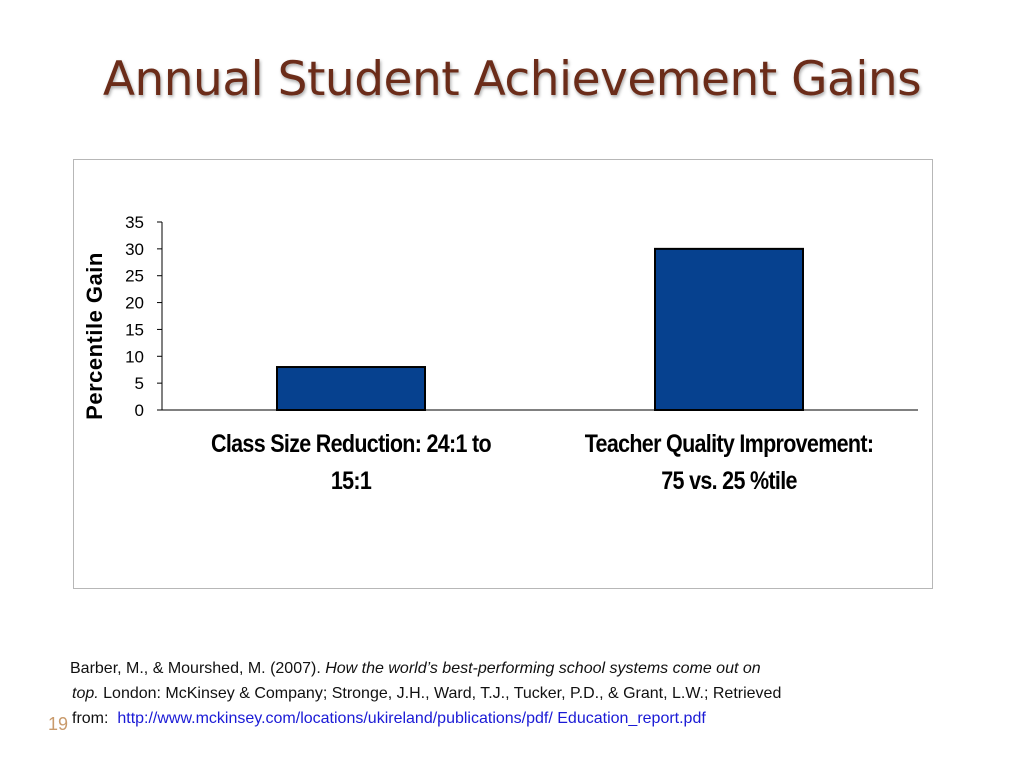  I want to click on y-tick-label: 15, so click(134, 329).